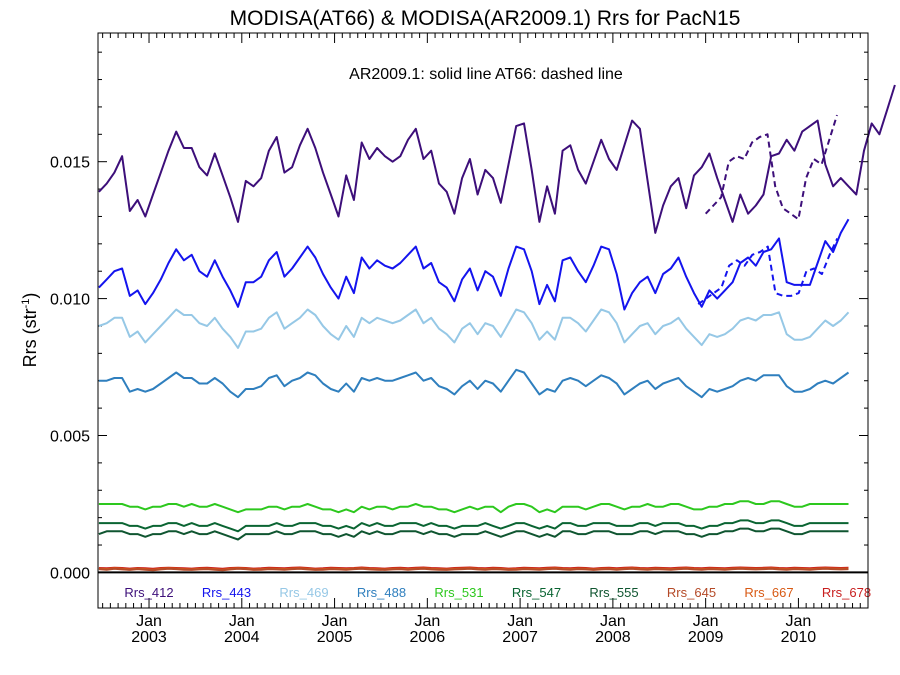 The height and width of the screenshot is (675, 900). Describe the element at coordinates (26, 304) in the screenshot. I see `y-axis-label-sup: -1` at that location.